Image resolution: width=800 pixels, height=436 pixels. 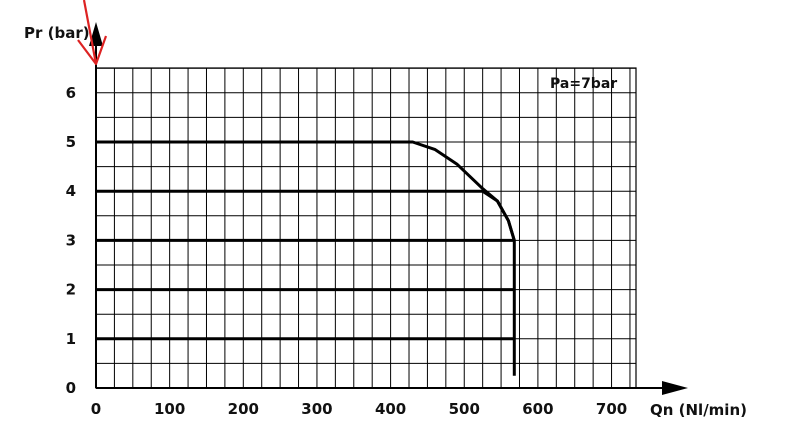 What do you see at coordinates (390, 409) in the screenshot?
I see `x-tick-label: 400` at bounding box center [390, 409].